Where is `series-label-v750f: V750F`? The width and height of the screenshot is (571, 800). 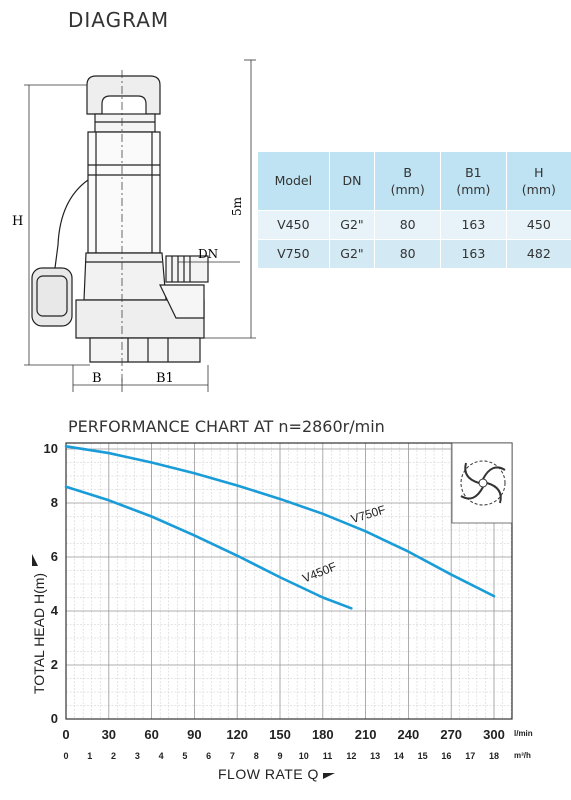 series-label-v750f: V750F is located at coordinates (368, 514).